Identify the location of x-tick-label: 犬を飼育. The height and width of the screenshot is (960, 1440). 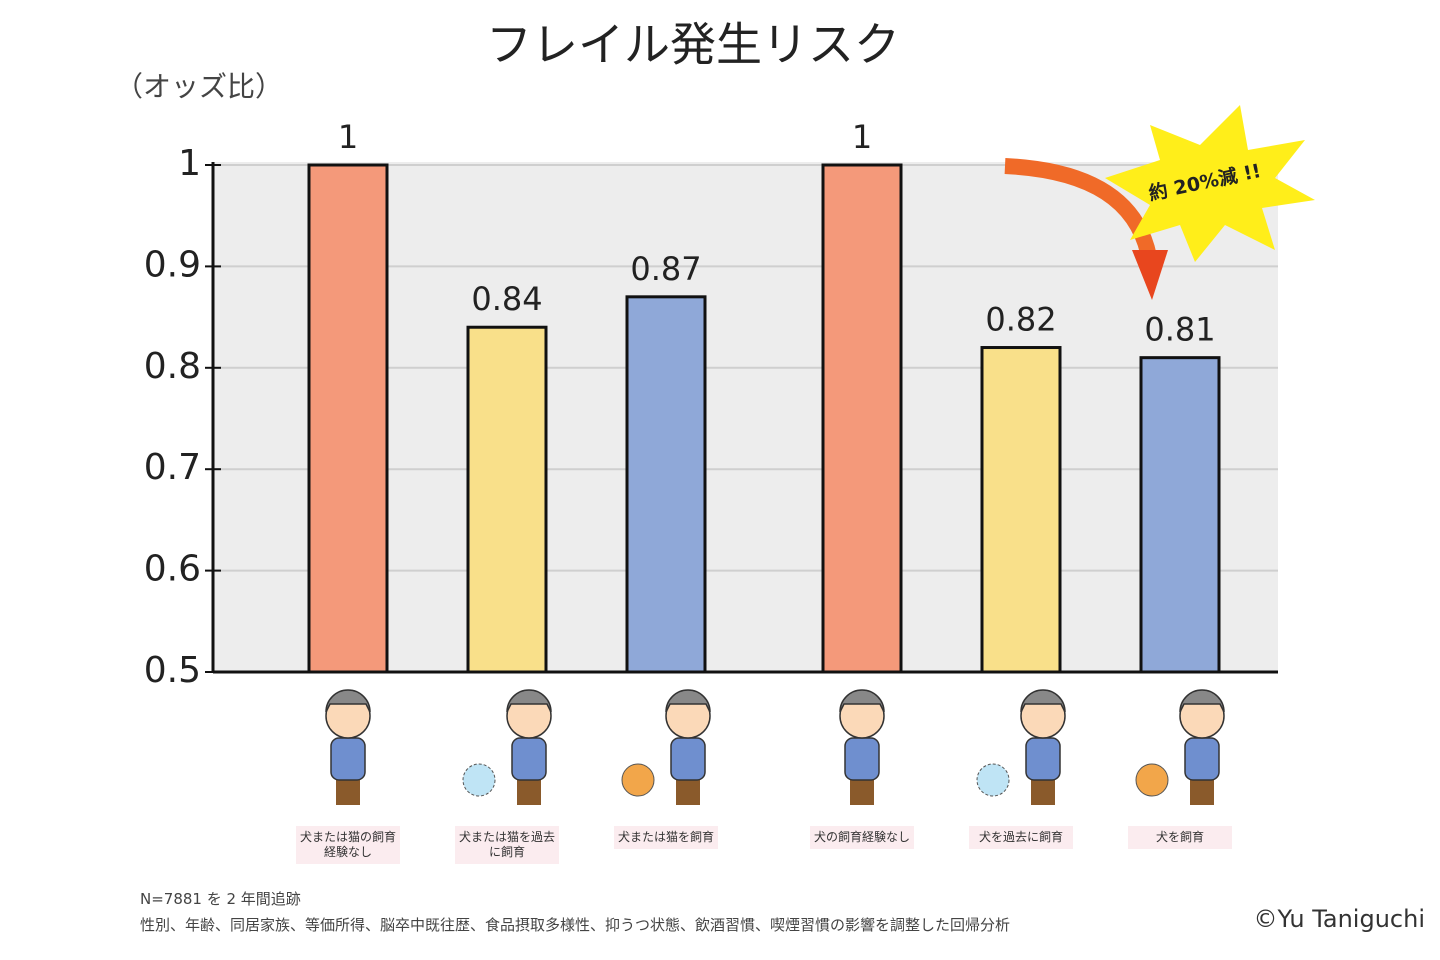
(1180, 837).